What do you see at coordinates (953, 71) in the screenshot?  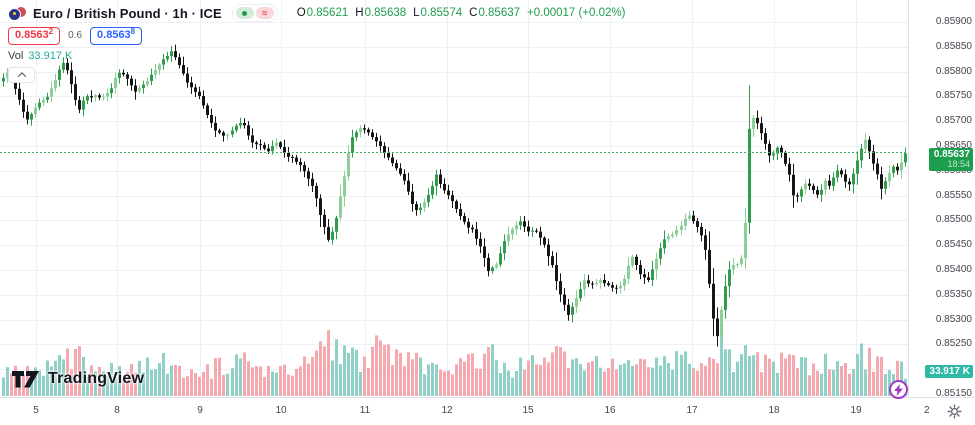 I see `price-tick-label: 0.85800` at bounding box center [953, 71].